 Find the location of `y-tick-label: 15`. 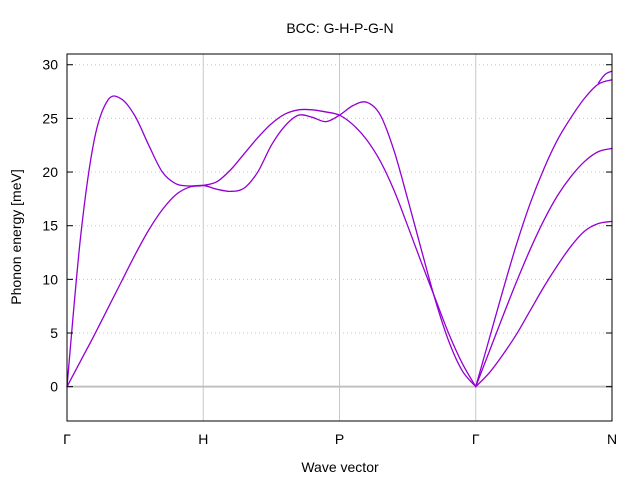

y-tick-label: 15 is located at coordinates (50, 226).